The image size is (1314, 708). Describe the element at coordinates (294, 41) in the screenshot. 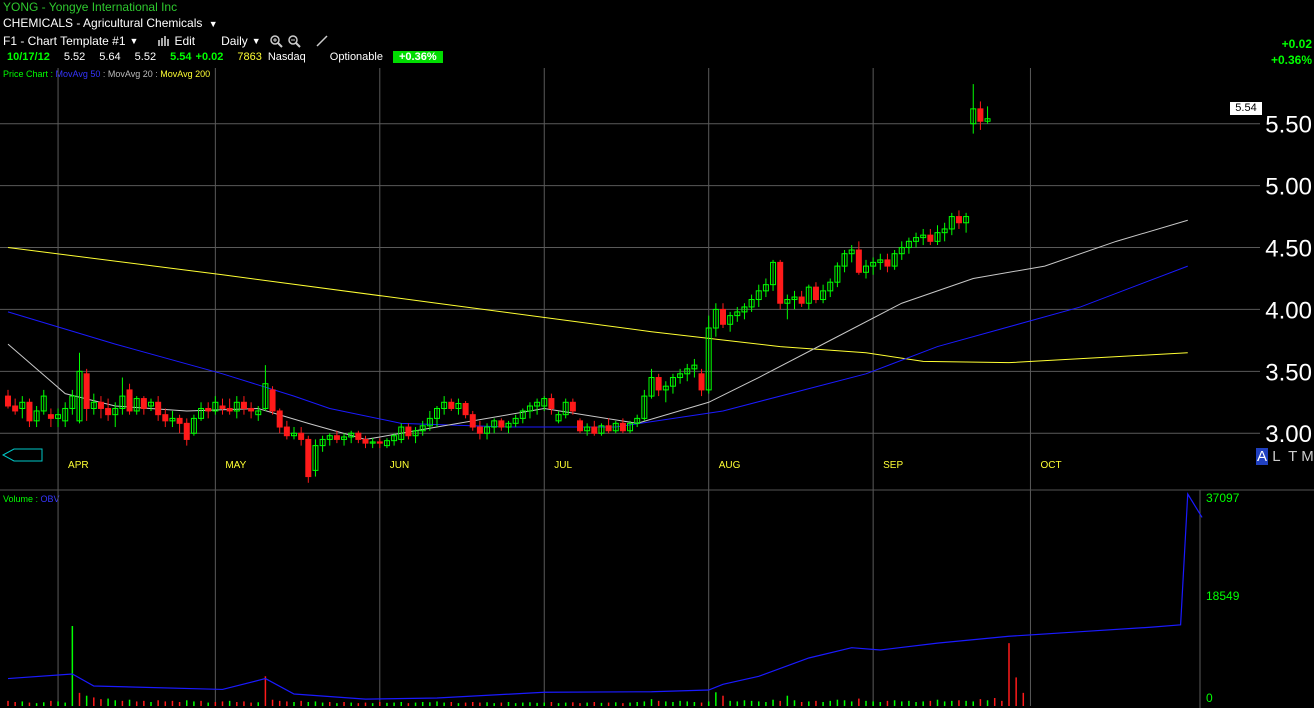

I see `zoom-out-icon` at that location.